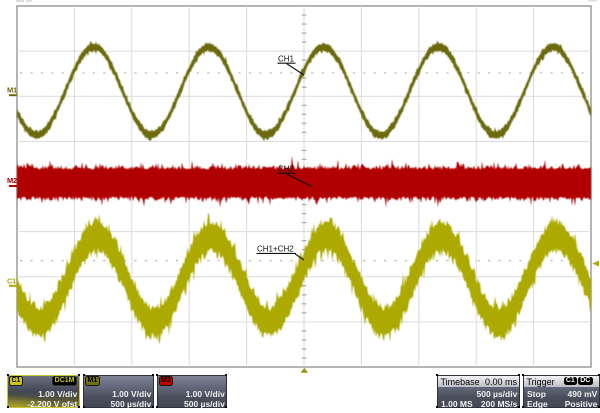  What do you see at coordinates (275, 249) in the screenshot?
I see `svg-text: CH1+CH2` at bounding box center [275, 249].